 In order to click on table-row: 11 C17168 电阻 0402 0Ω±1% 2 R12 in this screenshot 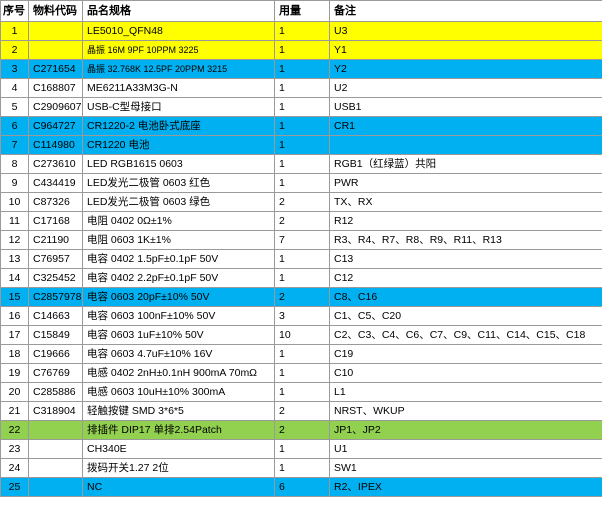, I will do `click(301, 221)`.